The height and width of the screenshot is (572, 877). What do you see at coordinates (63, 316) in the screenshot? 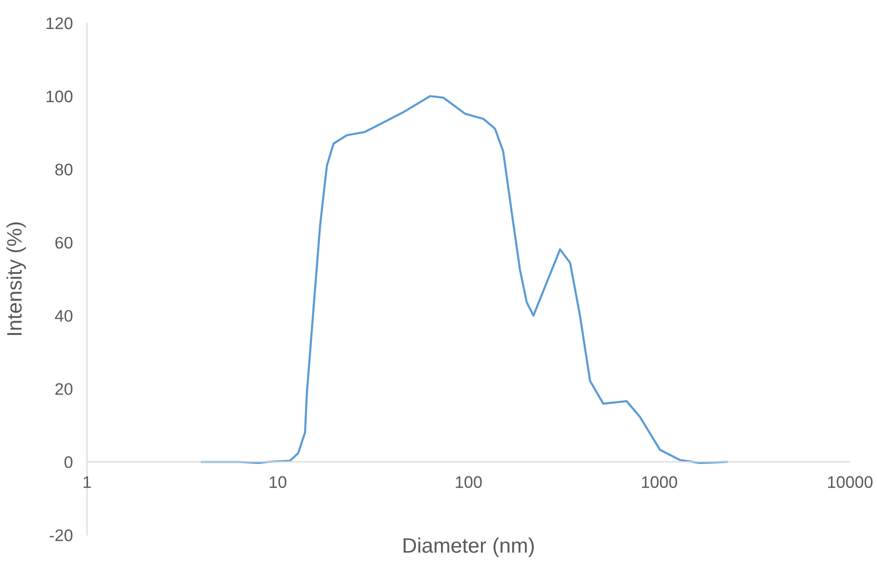
I see `y-tick-label: 40` at bounding box center [63, 316].